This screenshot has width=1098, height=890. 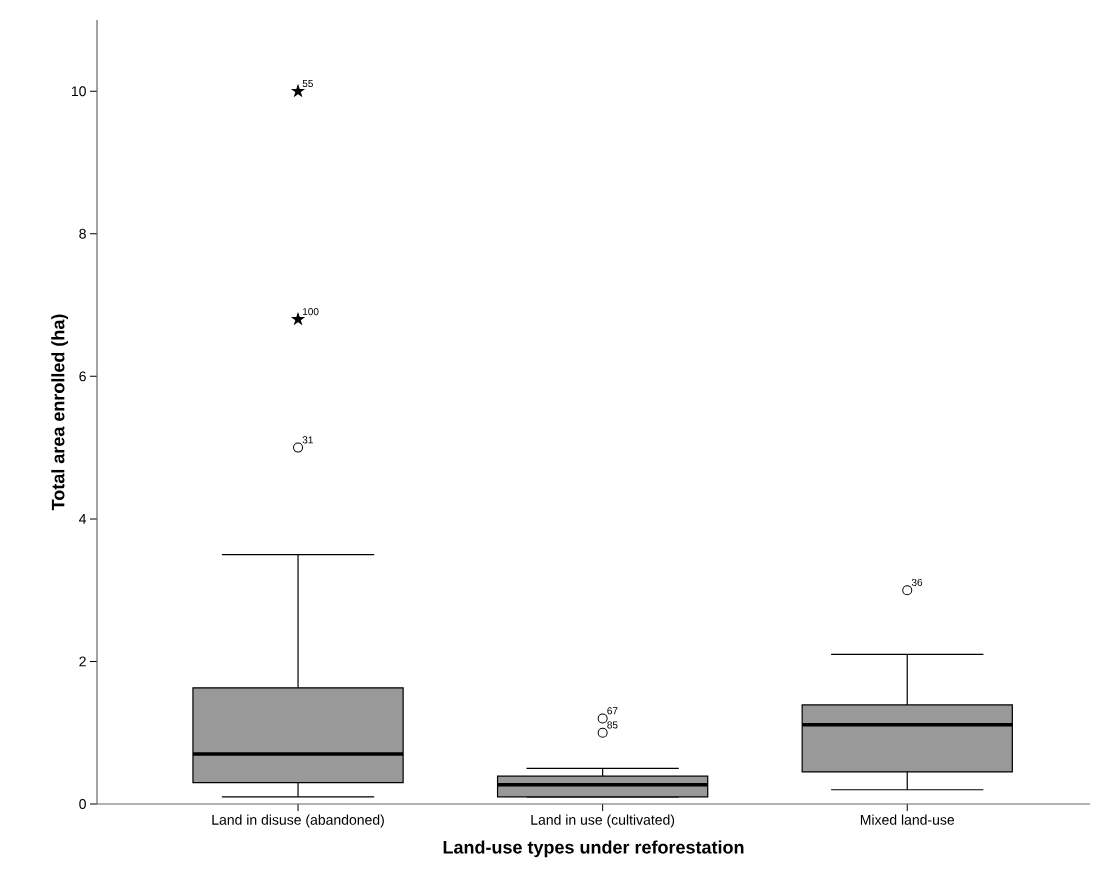 What do you see at coordinates (83, 519) in the screenshot?
I see `y-tick-label: 4` at bounding box center [83, 519].